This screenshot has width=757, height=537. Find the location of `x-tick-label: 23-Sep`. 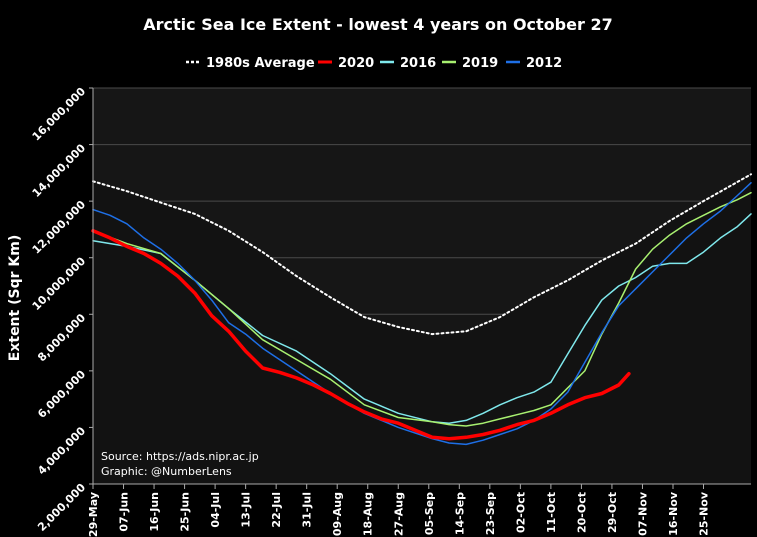

x-tick-label: 23-Sep is located at coordinates (490, 513).